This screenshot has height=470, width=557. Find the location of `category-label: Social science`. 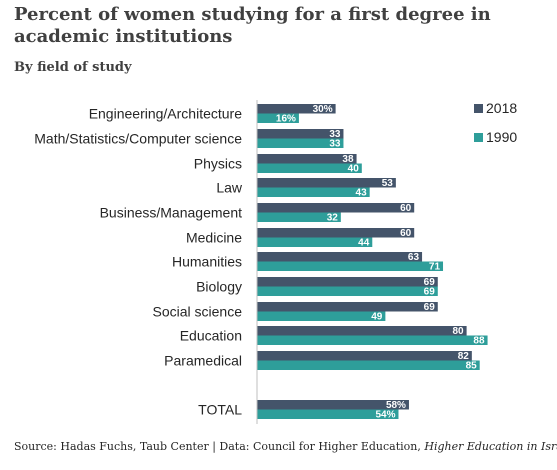

category-label: Social science is located at coordinates (198, 312).